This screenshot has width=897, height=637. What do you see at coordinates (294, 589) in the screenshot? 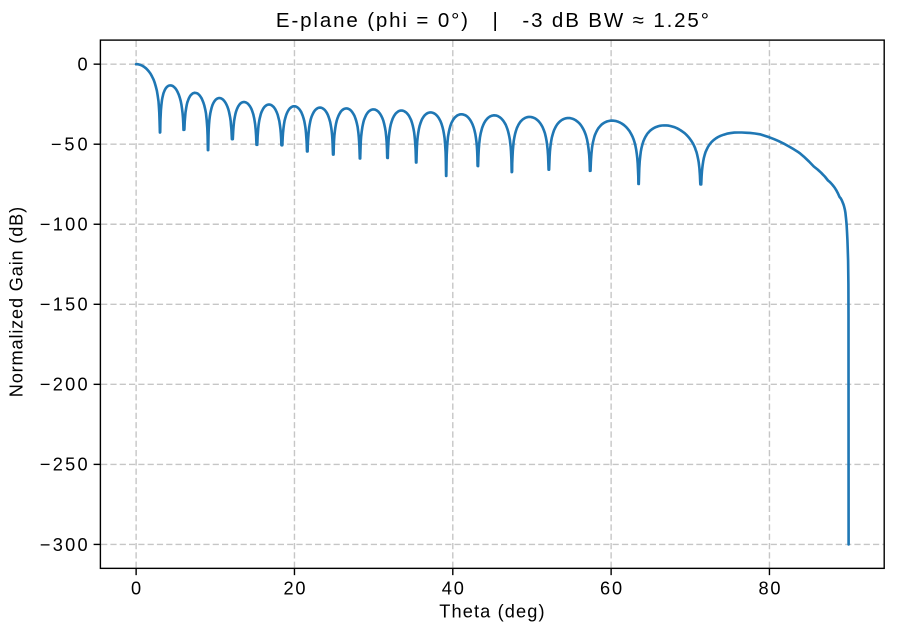
I see `svg-text: 20` at bounding box center [294, 589].